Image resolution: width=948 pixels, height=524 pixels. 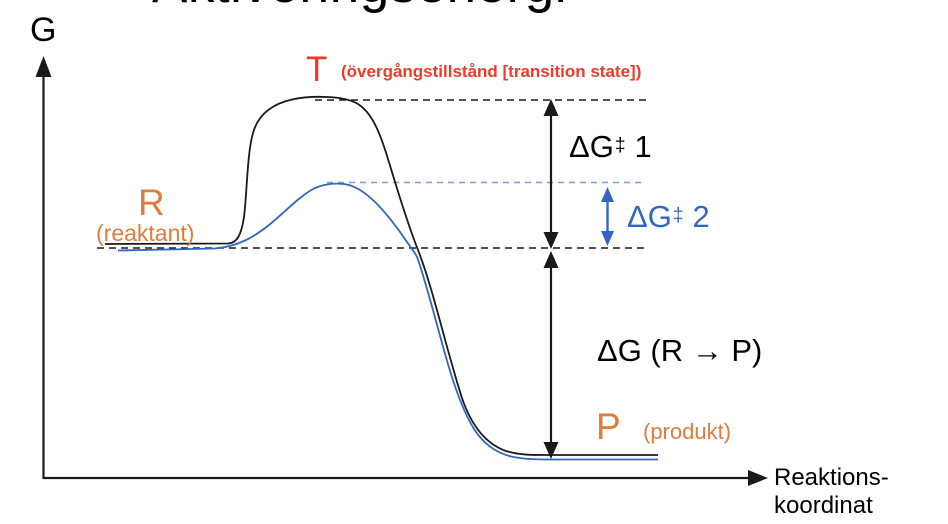 What do you see at coordinates (151, 202) in the screenshot?
I see `reactant-symbol: R` at bounding box center [151, 202].